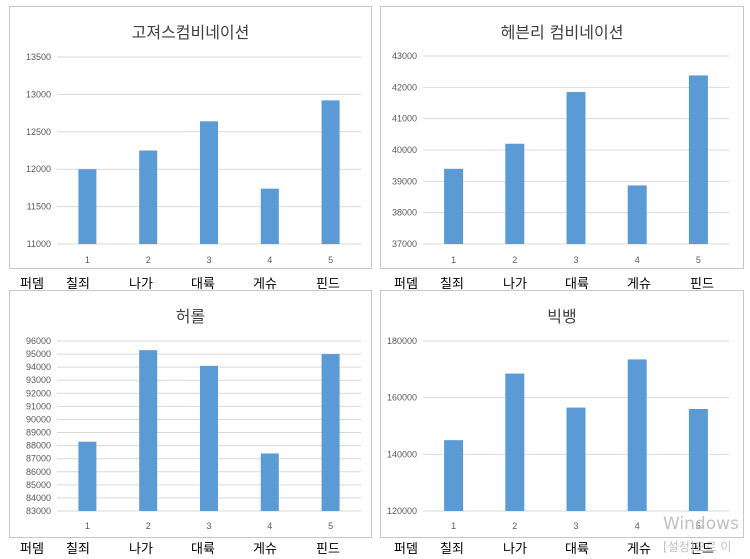 This screenshot has height=559, width=750. What do you see at coordinates (190, 32) in the screenshot?
I see `chart-title: 고져스컴비네이션` at bounding box center [190, 32].